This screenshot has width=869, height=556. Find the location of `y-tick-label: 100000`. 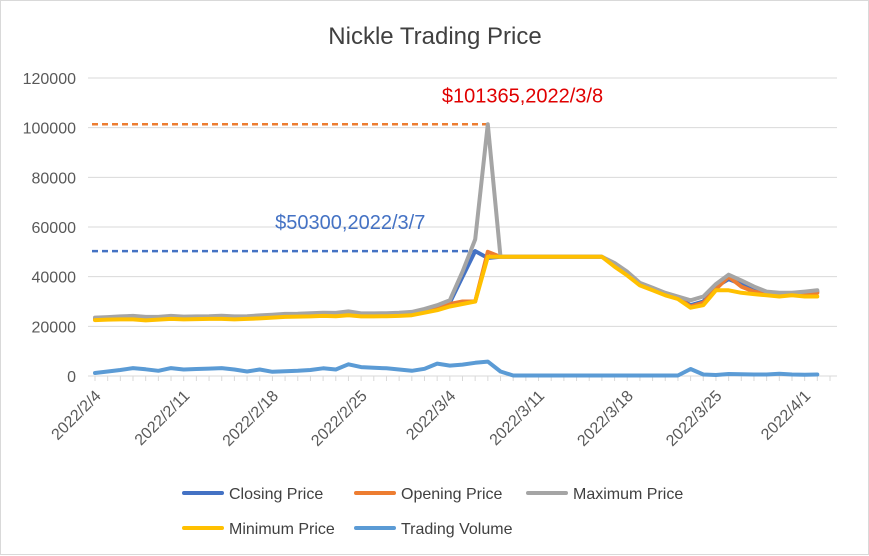

y-tick-label: 100000 is located at coordinates (49, 129).